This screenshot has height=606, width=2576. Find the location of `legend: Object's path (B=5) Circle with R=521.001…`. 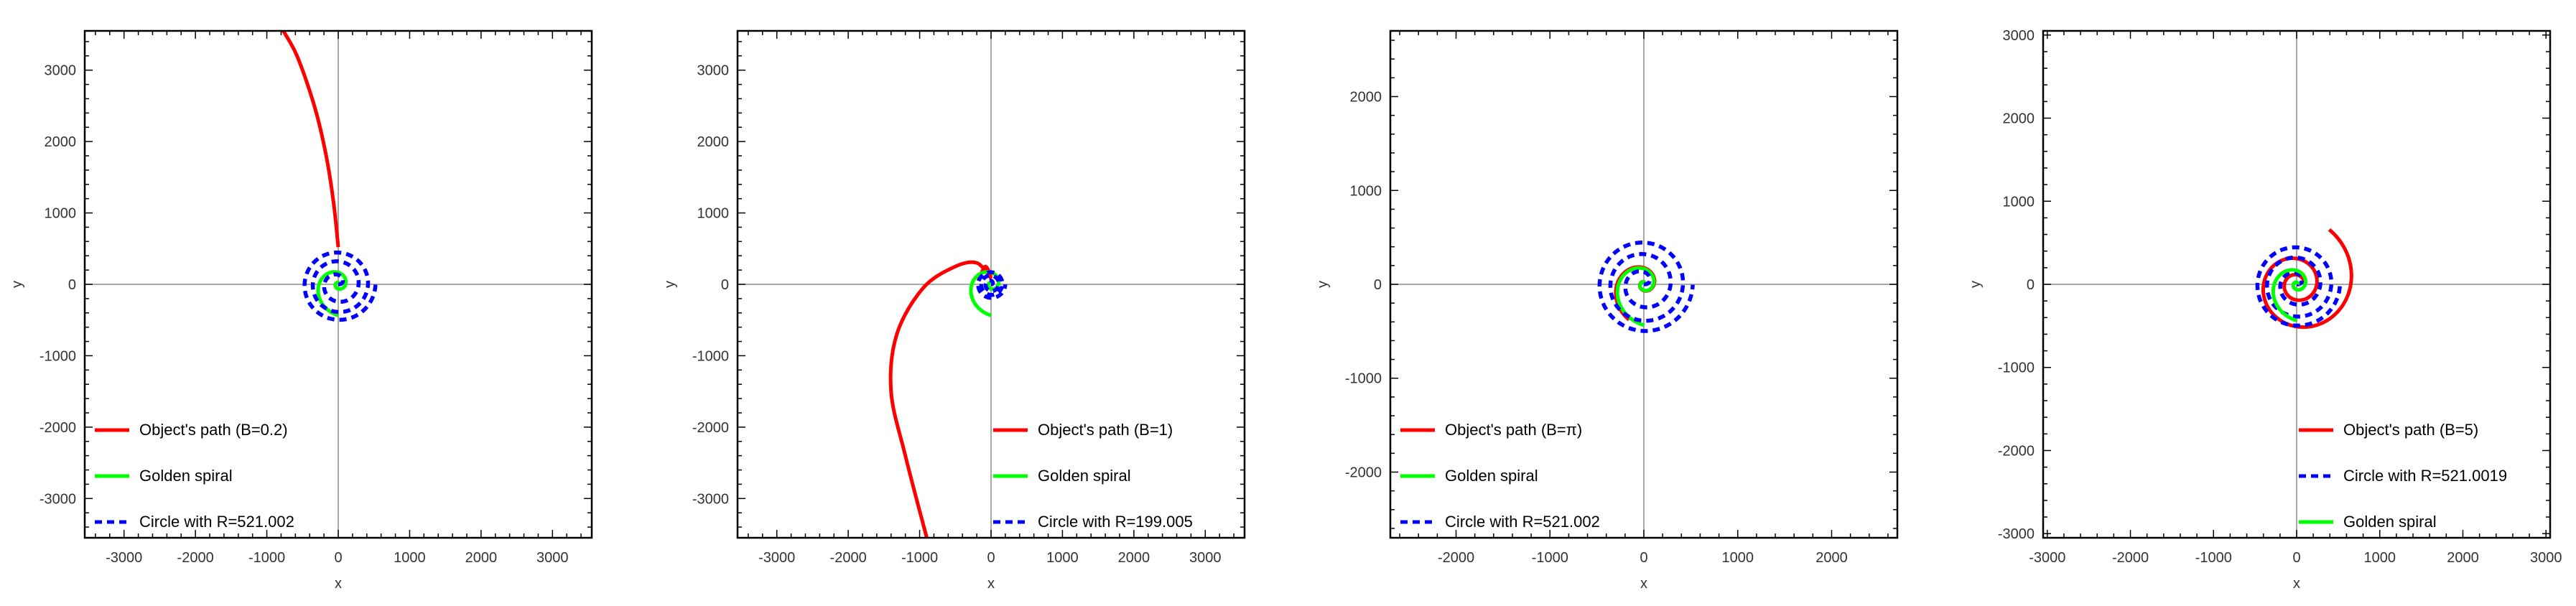

legend: Object's path (B=5) Circle with R=521.001… is located at coordinates (2403, 476).